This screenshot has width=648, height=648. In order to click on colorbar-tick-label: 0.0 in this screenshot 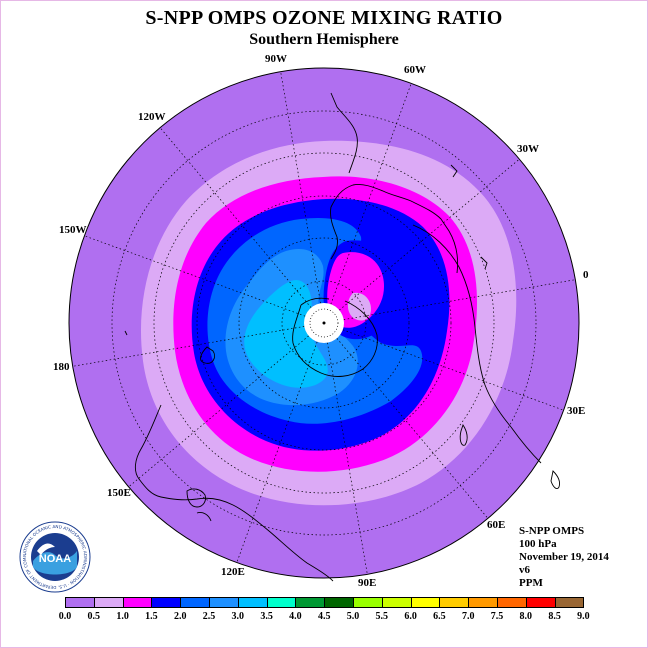, I will do `click(65, 616)`.